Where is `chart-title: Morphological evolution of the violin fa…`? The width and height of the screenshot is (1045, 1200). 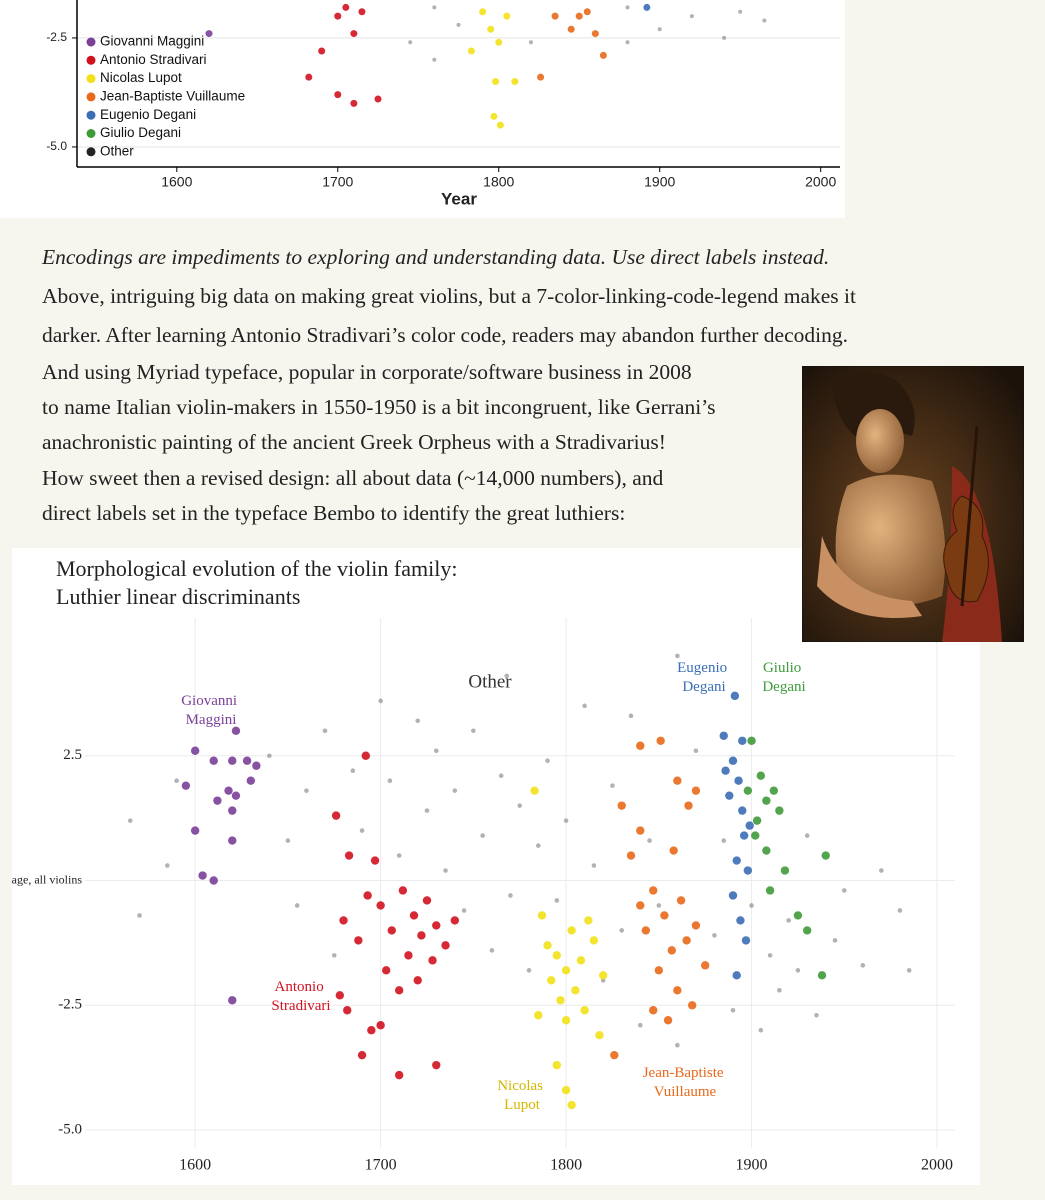 chart-title: Morphological evolution of the violin fa… is located at coordinates (256, 568).